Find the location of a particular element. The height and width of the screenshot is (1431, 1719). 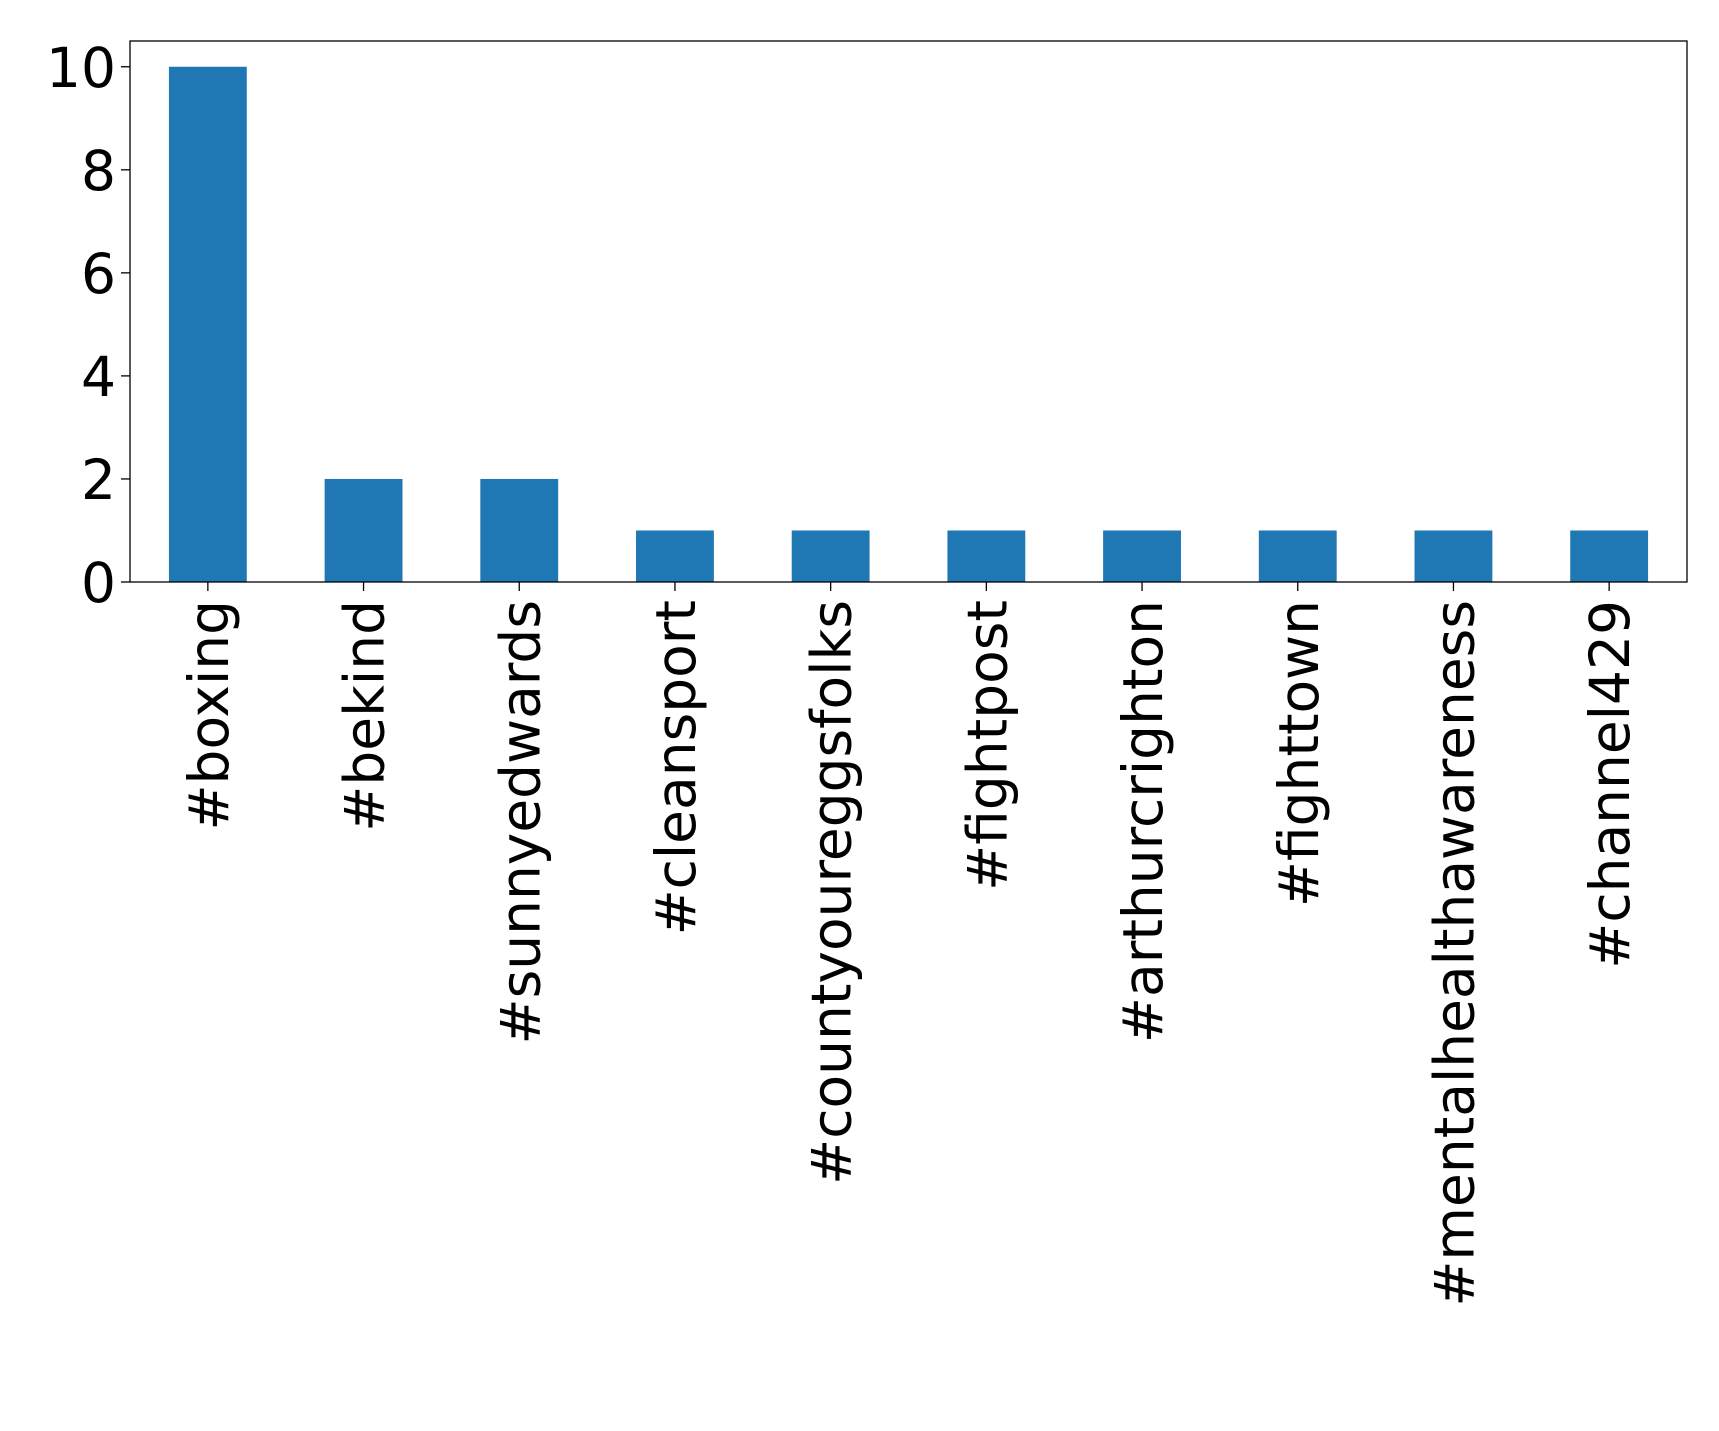

x-tick-label: #channel429 is located at coordinates (1610, 784).